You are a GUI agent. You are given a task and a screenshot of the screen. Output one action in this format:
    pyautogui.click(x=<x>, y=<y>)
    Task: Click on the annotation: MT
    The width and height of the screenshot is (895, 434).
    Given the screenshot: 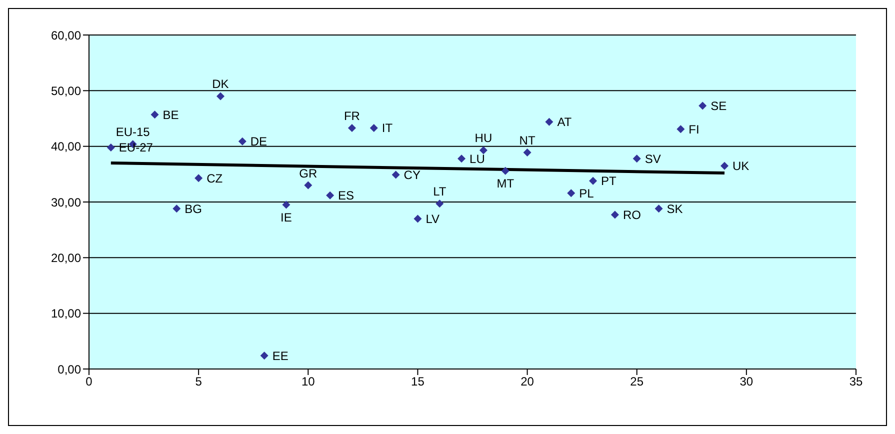 What is the action you would take?
    pyautogui.click(x=505, y=183)
    